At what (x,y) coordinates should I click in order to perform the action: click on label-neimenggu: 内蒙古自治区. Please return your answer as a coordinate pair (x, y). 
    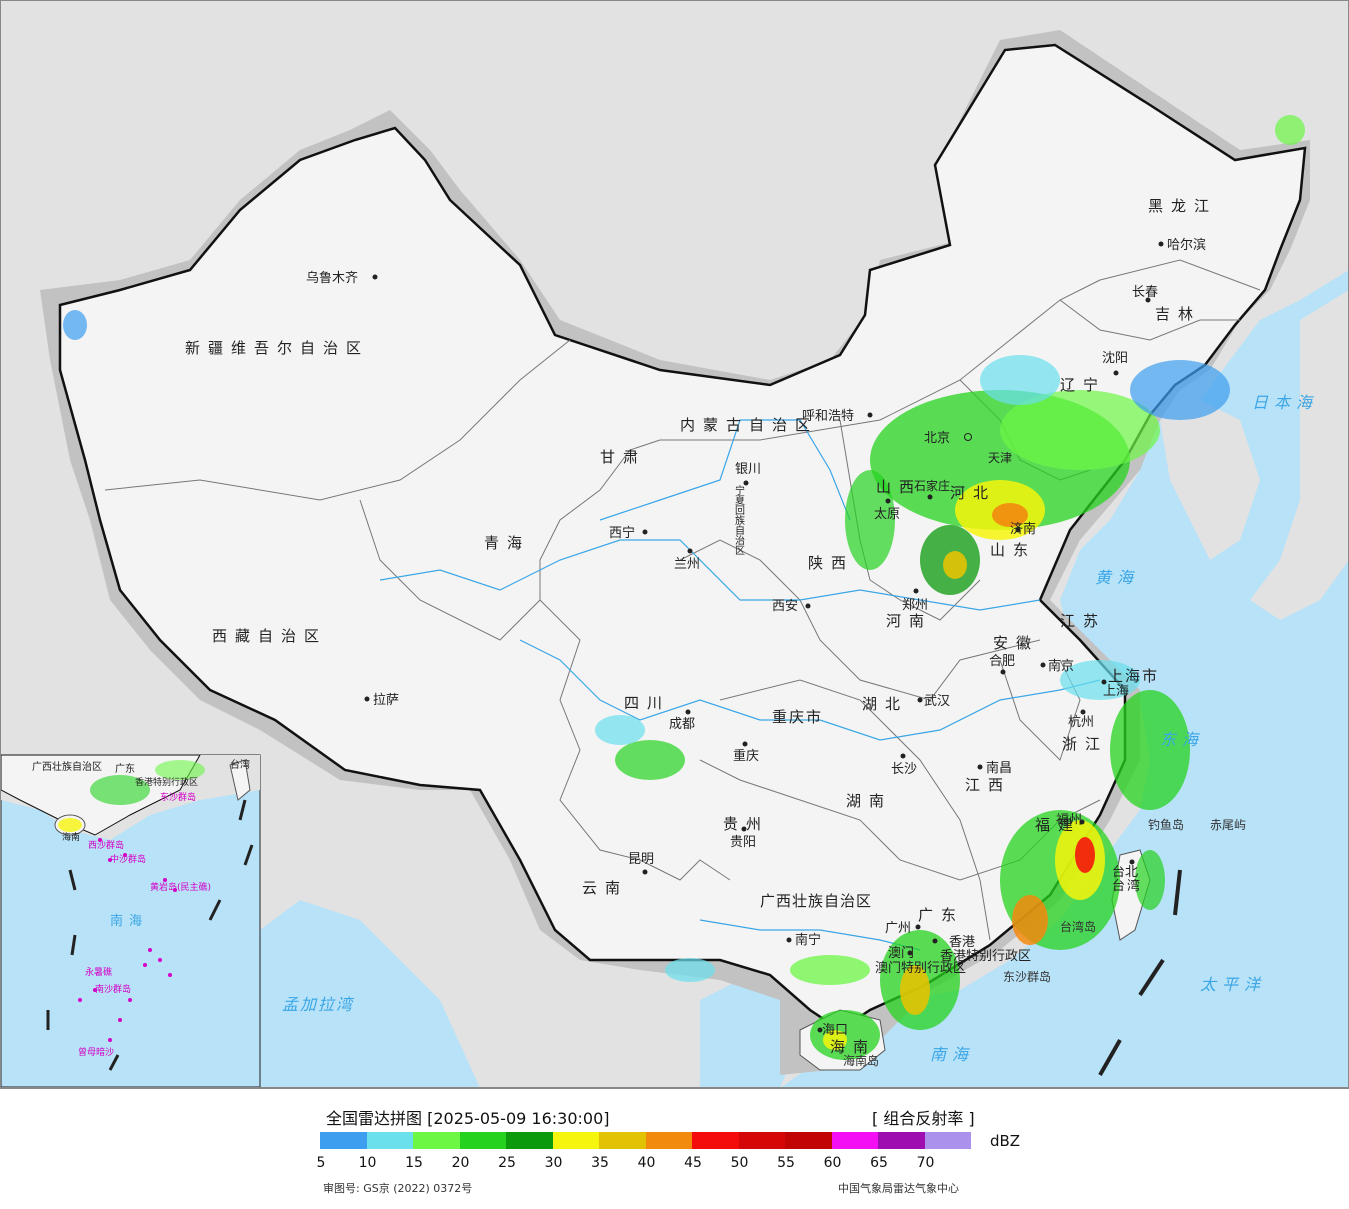
    Looking at the image, I should click on (749, 425).